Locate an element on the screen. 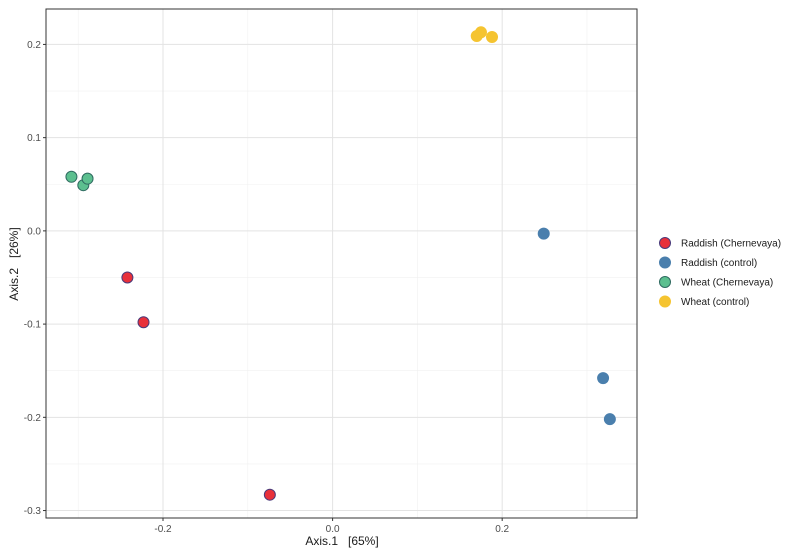  x-tick-label: 0.0 is located at coordinates (333, 529).